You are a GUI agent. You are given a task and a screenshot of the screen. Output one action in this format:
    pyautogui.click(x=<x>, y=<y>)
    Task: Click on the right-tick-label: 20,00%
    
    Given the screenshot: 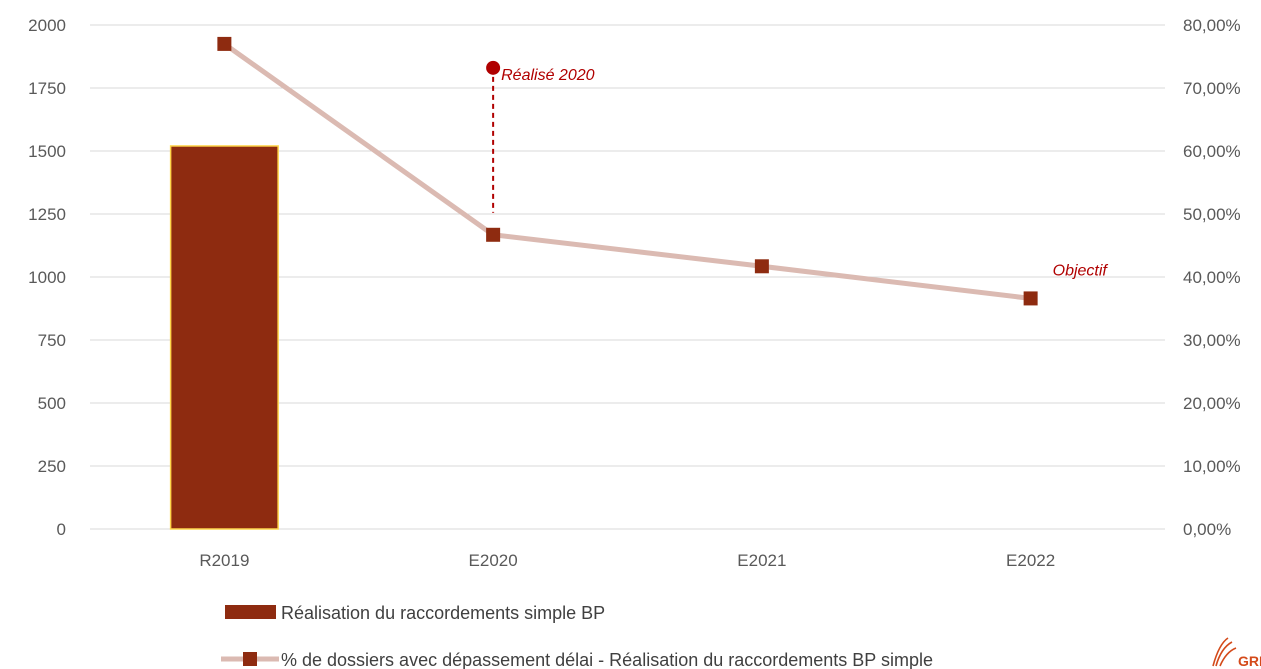 What is the action you would take?
    pyautogui.click(x=1212, y=403)
    